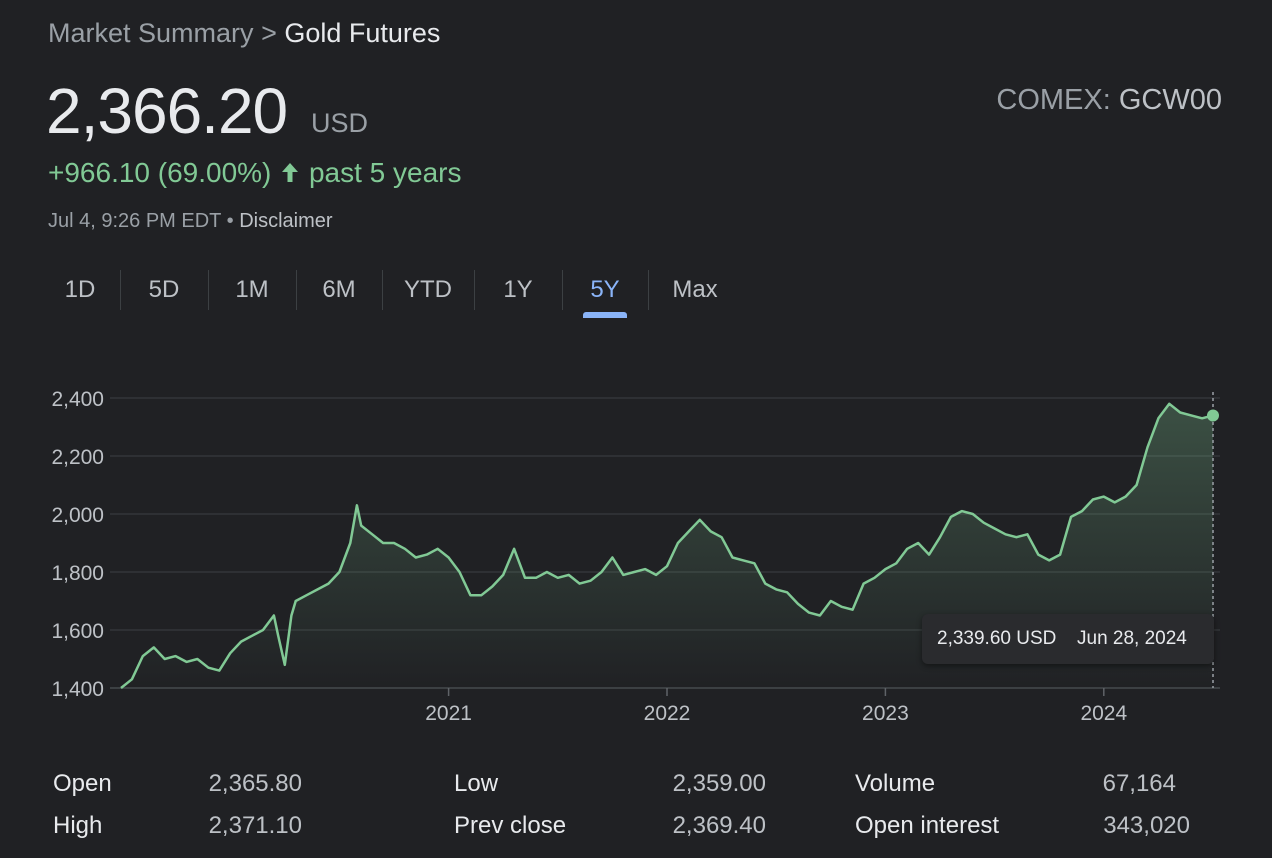  I want to click on arrow-up-icon, so click(290, 172).